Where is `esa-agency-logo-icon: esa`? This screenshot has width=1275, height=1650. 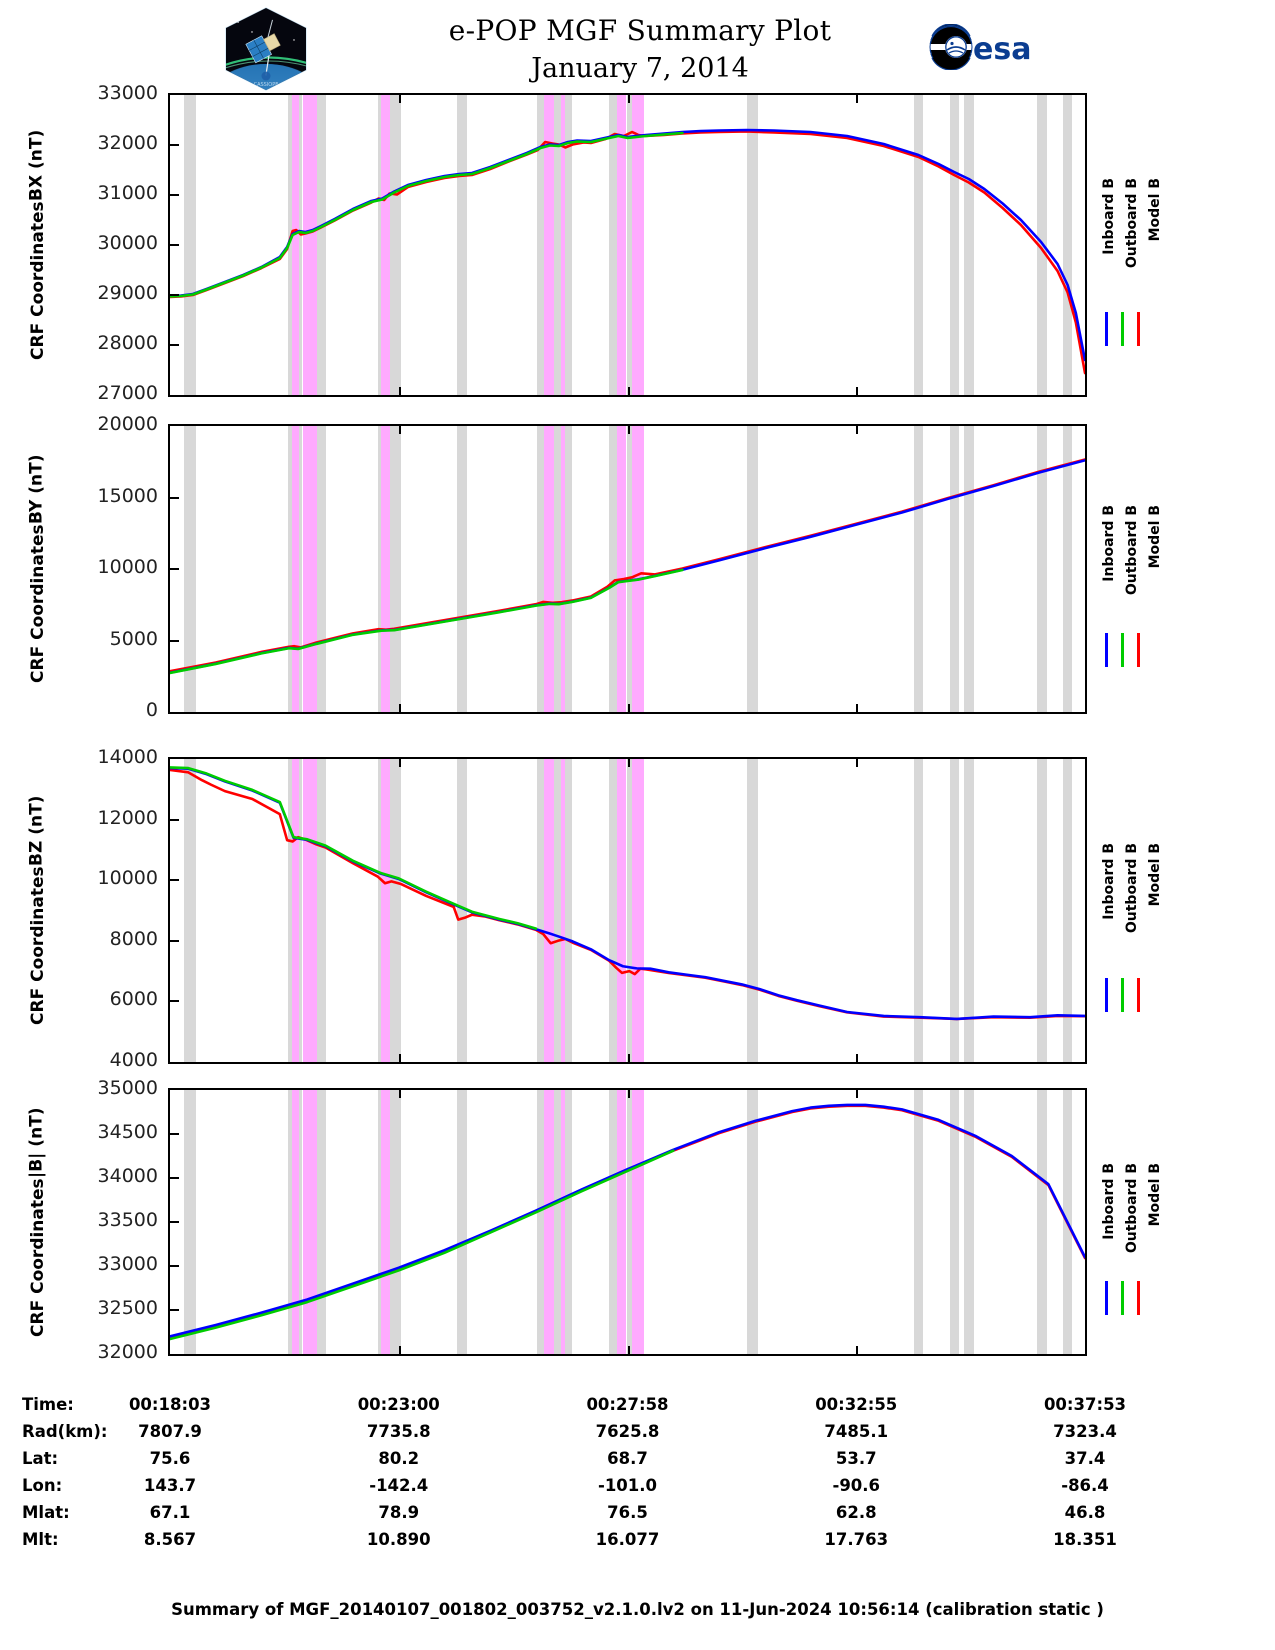
esa-agency-logo-icon: esa is located at coordinates (985, 47).